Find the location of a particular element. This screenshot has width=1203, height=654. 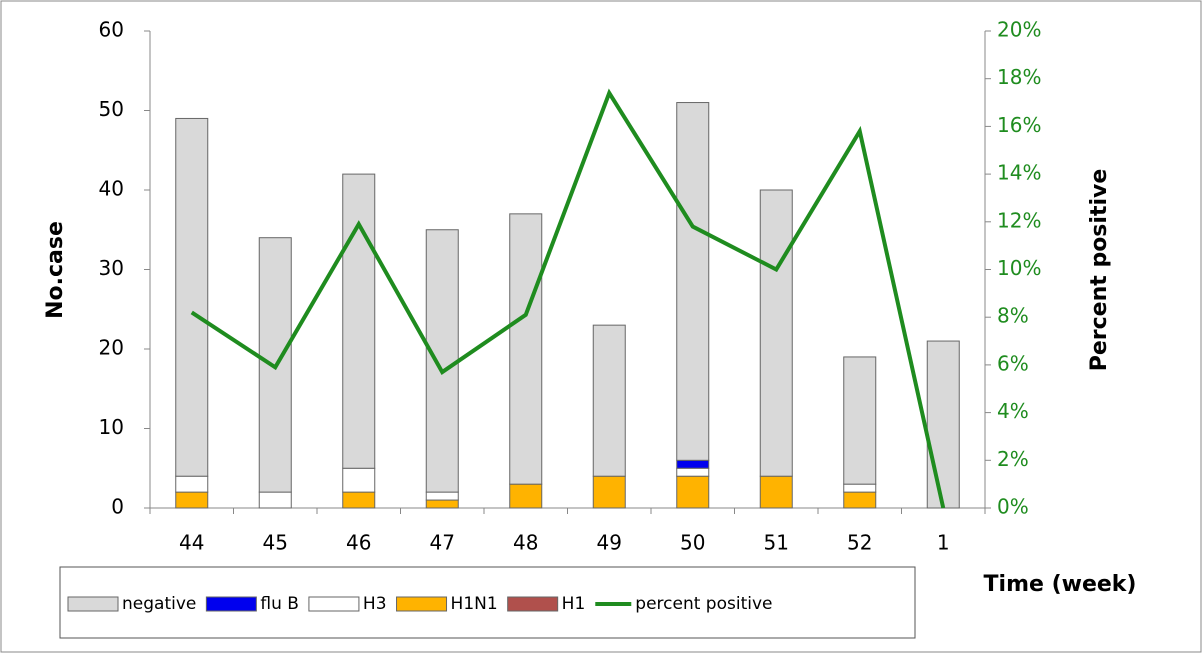

x-tick-label: 46 is located at coordinates (358, 543).